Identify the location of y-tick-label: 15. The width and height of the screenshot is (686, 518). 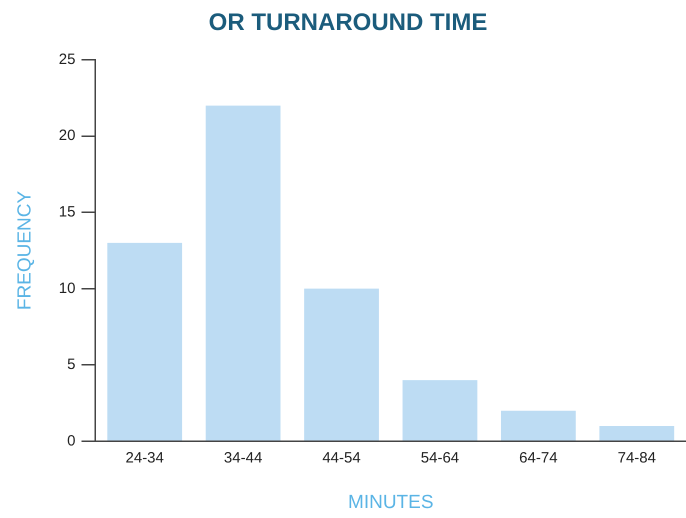
(67, 212).